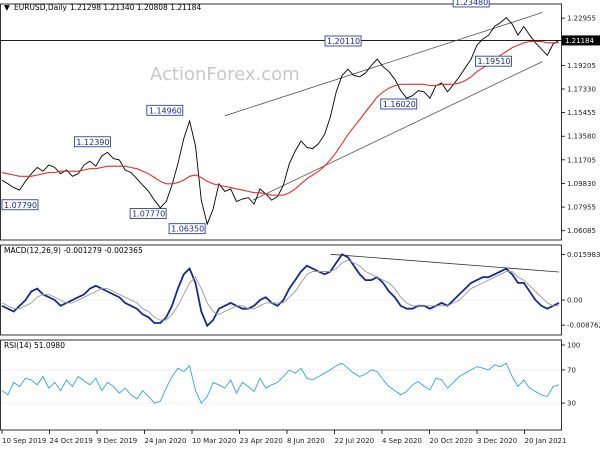 The width and height of the screenshot is (600, 450). I want to click on x-tick-label: 24 Jan 2020, so click(166, 441).